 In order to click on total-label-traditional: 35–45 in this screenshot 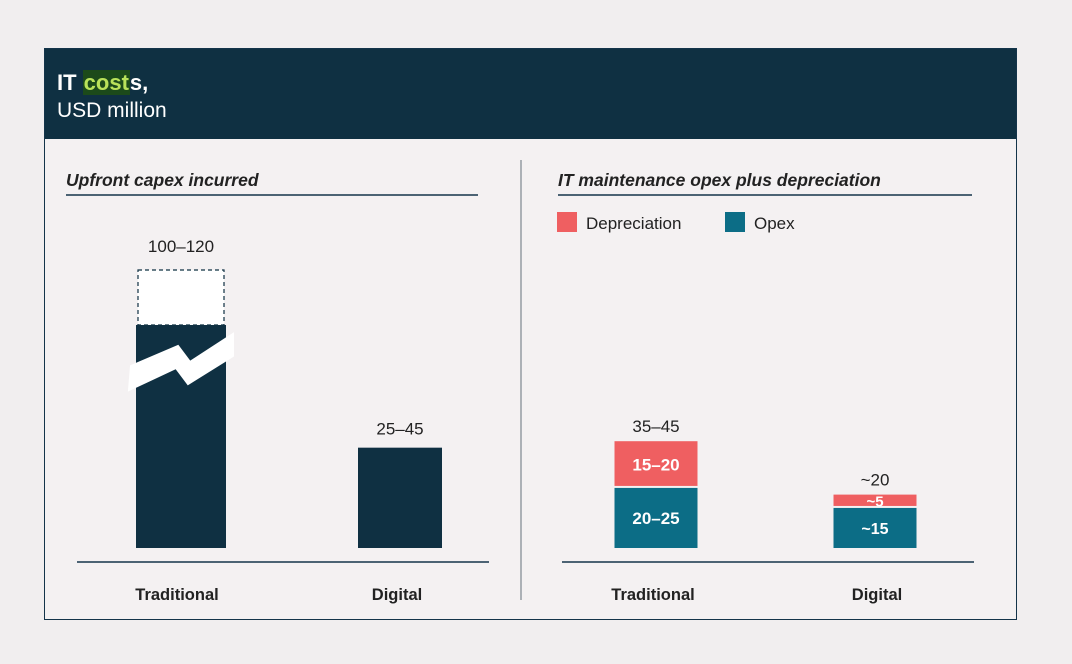, I will do `click(655, 426)`.